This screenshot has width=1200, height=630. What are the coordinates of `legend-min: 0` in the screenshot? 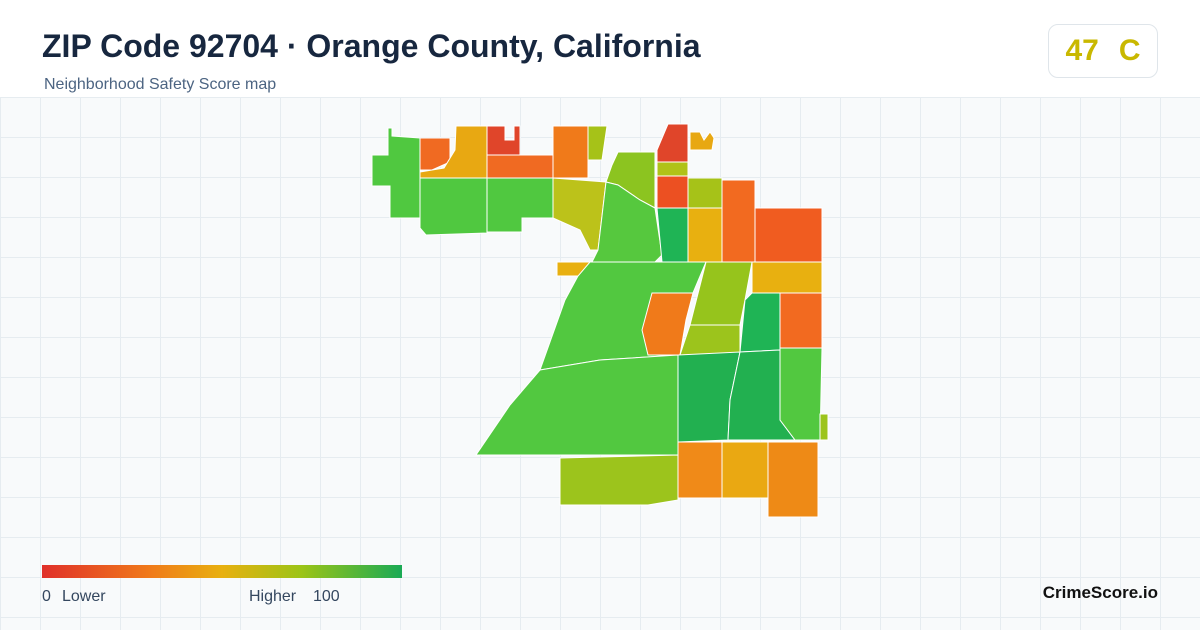 It's located at (46, 596).